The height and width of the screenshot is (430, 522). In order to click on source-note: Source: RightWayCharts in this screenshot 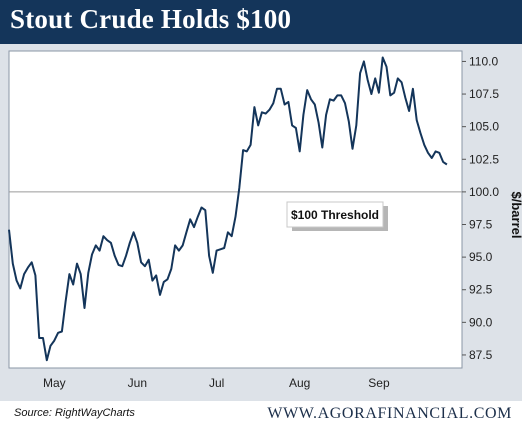, I will do `click(74, 413)`.